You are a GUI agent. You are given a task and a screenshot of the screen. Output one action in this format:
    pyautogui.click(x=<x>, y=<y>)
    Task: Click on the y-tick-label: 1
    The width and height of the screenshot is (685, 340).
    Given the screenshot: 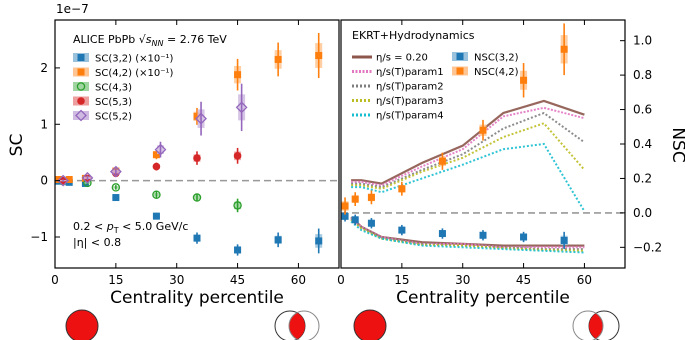 What is the action you would take?
    pyautogui.click(x=44, y=124)
    